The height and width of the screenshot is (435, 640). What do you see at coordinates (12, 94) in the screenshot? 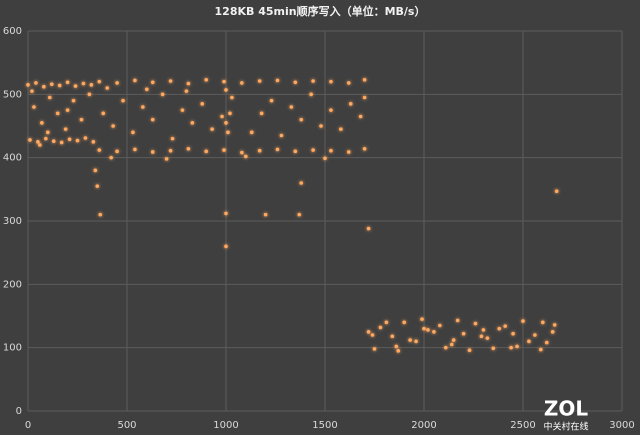
I see `y-tick-label: 500` at bounding box center [12, 94].